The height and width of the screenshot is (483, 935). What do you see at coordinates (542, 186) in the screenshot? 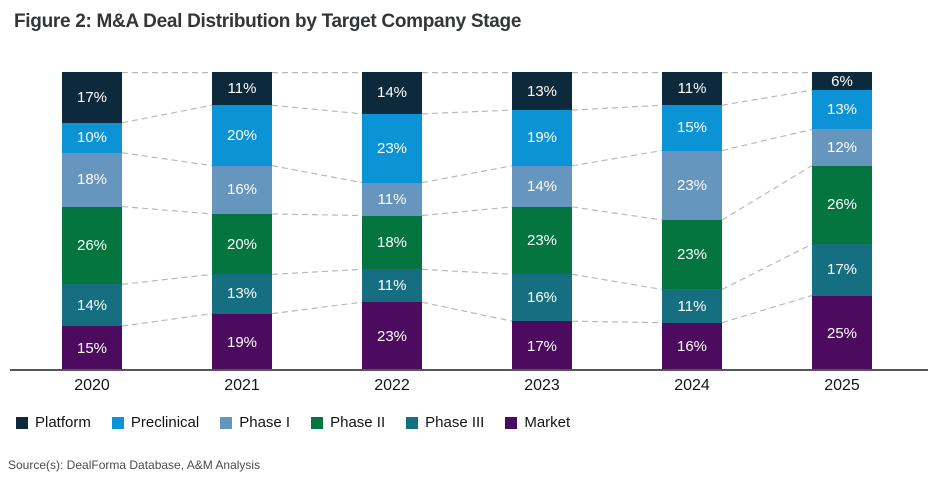
I see `segment-phase-i-2023: 14%` at bounding box center [542, 186].